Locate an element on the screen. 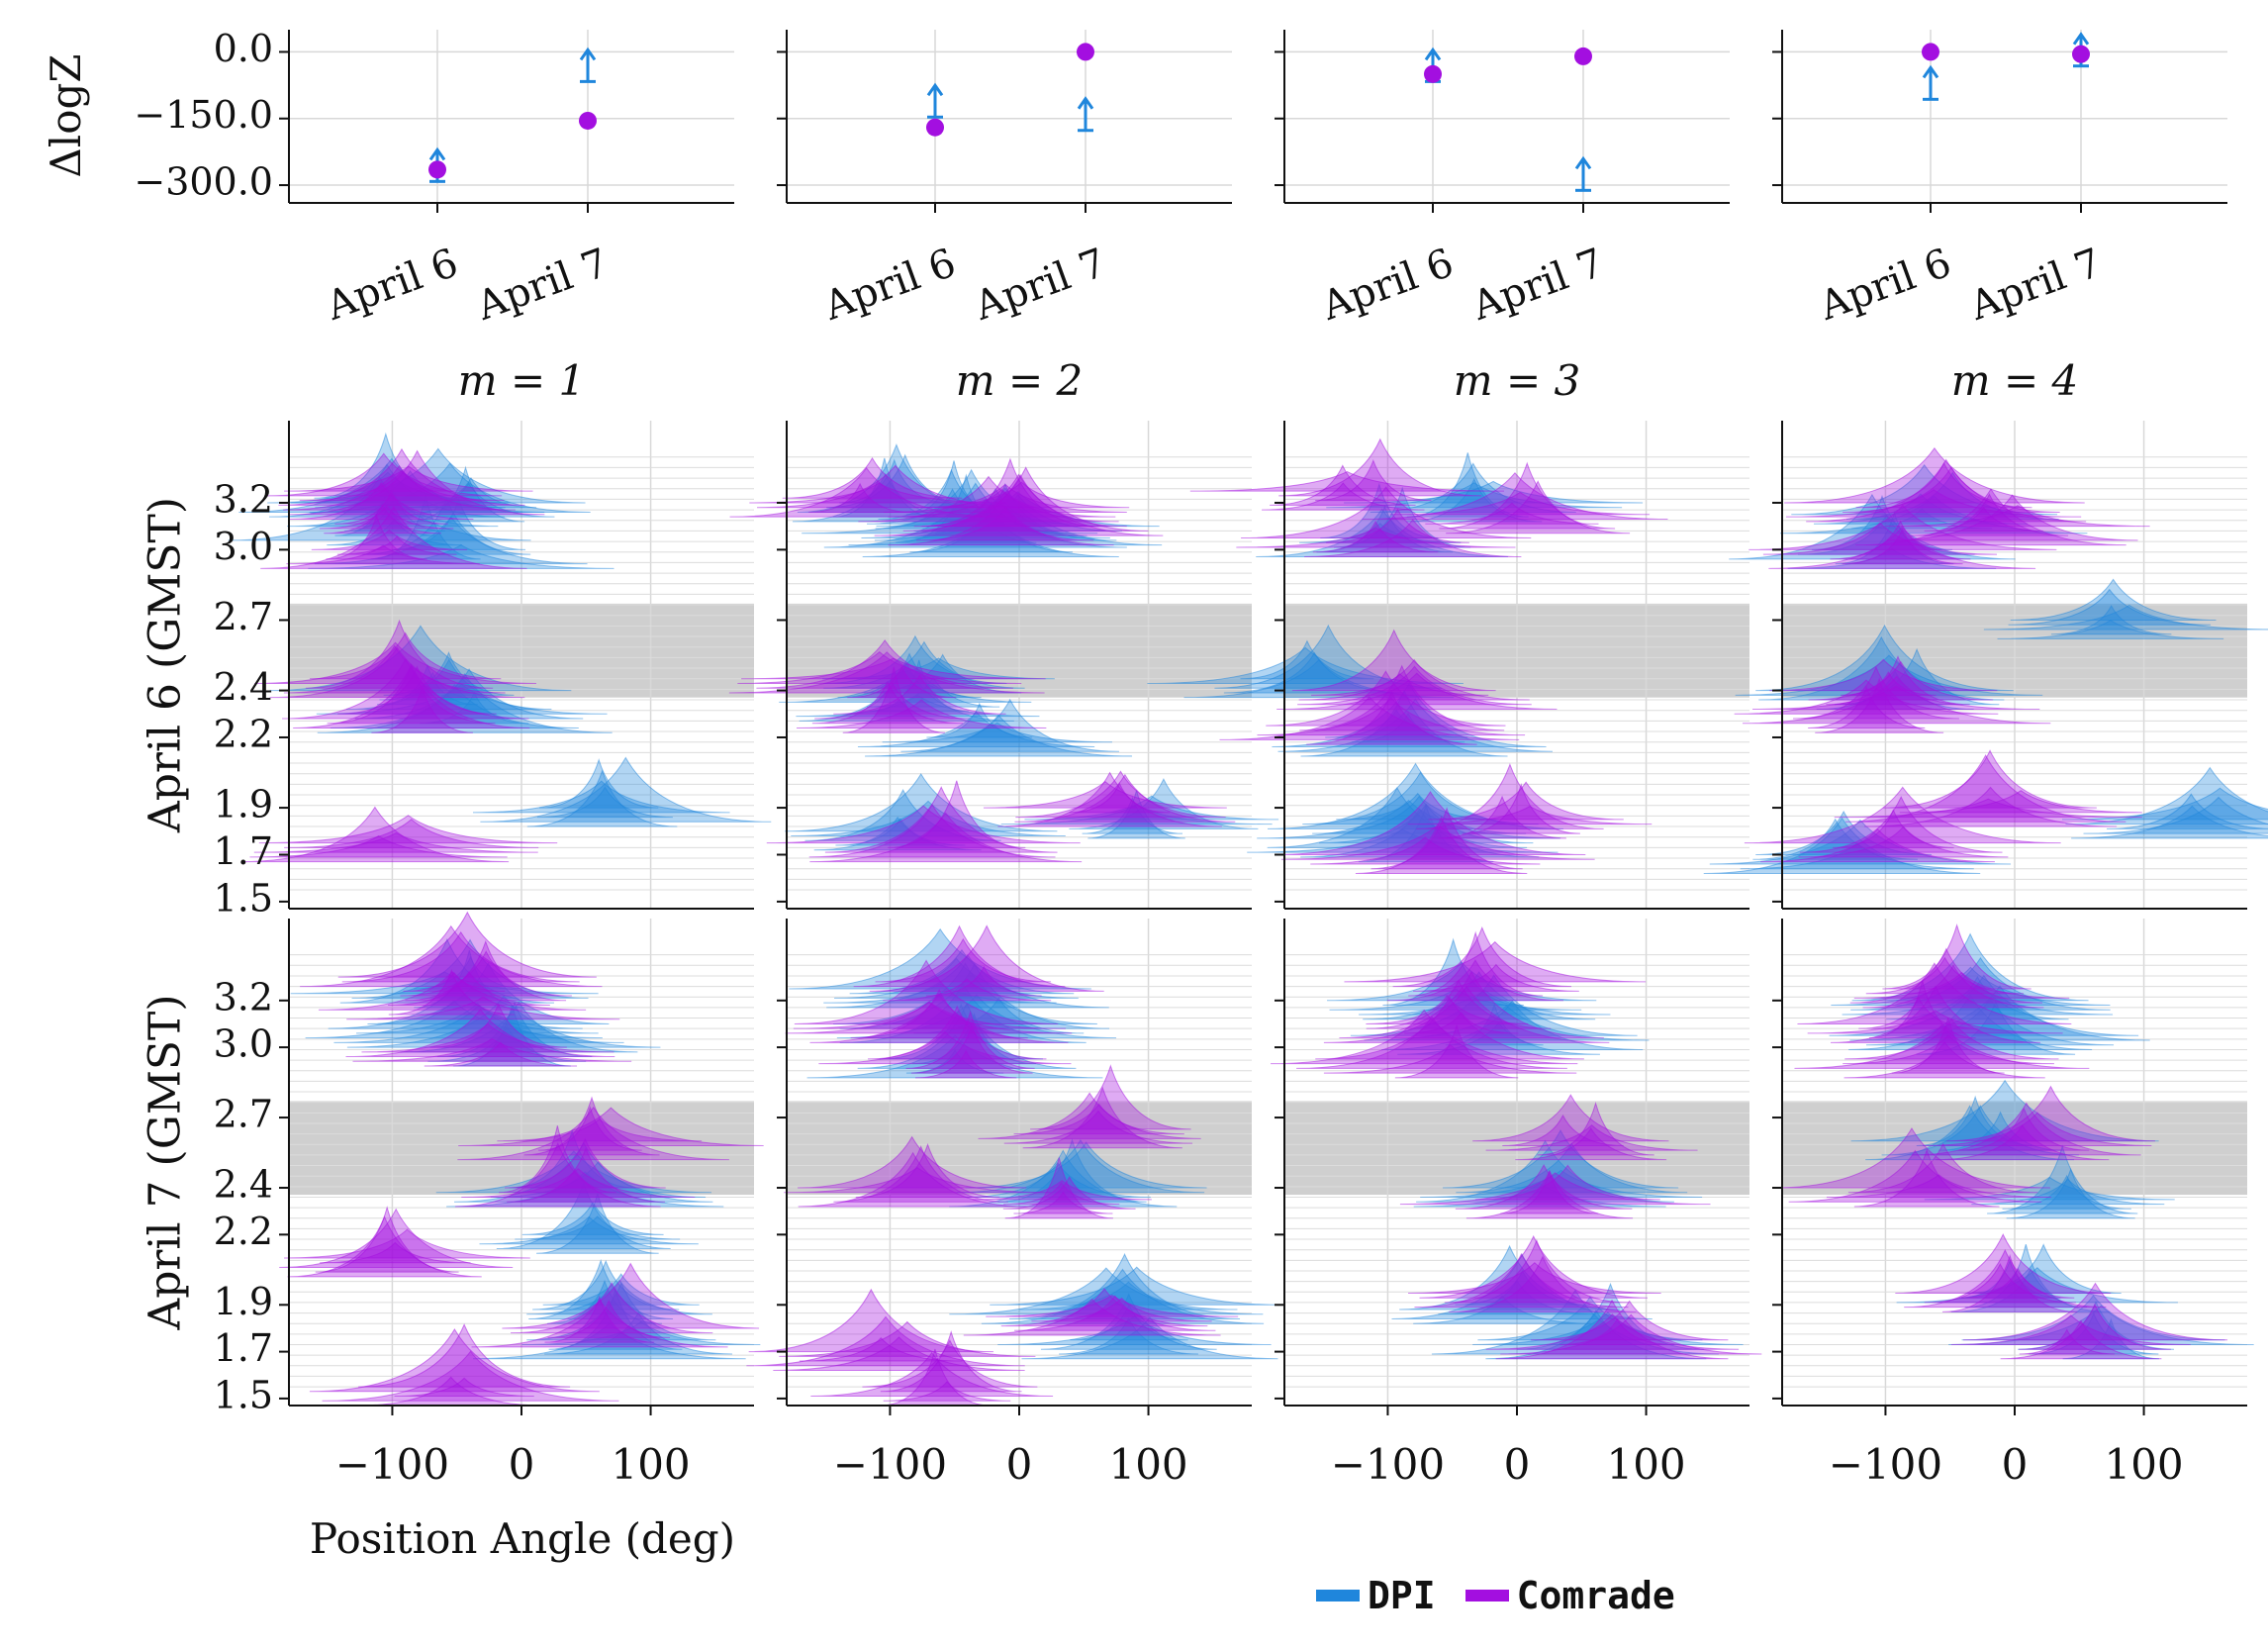 This screenshot has height=1650, width=2268. row-label: April 6 (GMST) is located at coordinates (166, 665).